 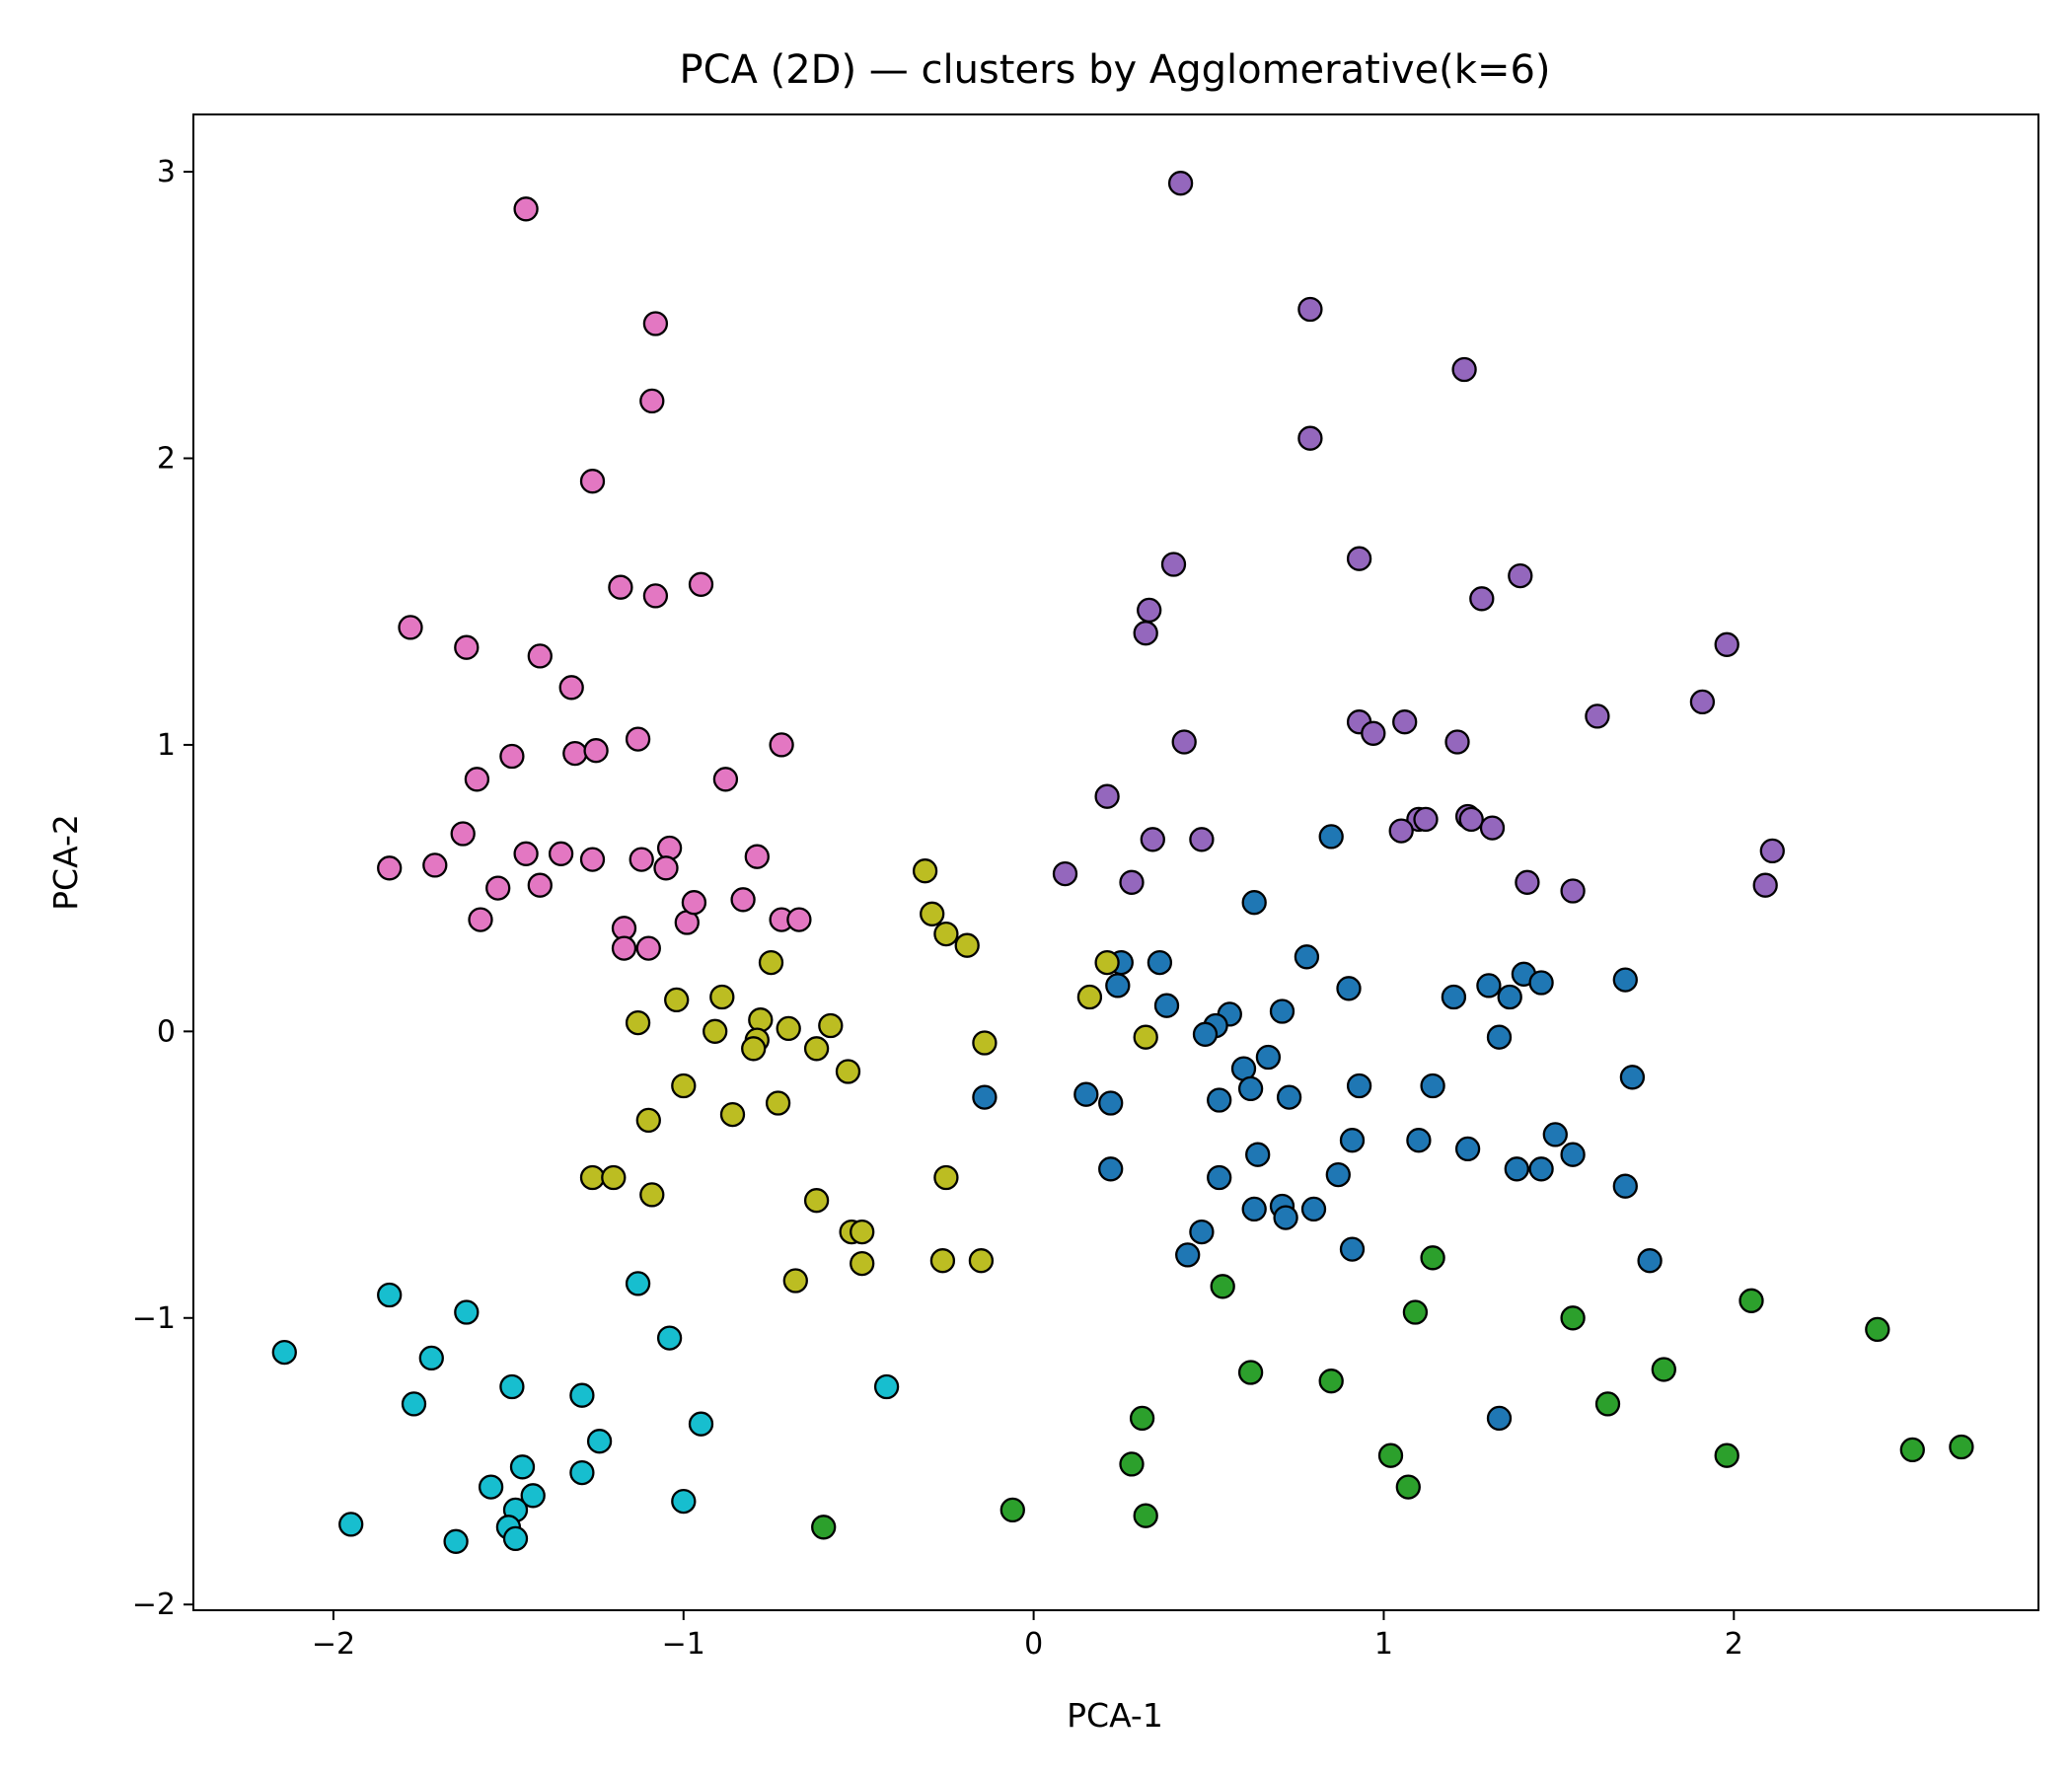 I want to click on y-tick-label: 3, so click(x=166, y=172).